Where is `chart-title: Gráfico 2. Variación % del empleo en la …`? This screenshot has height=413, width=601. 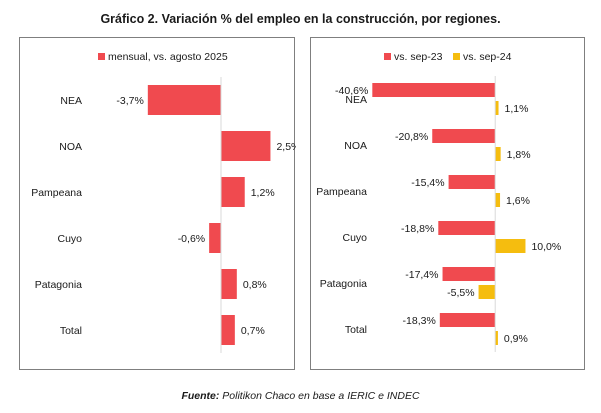 chart-title: Gráfico 2. Variación % del empleo en la … is located at coordinates (300, 19).